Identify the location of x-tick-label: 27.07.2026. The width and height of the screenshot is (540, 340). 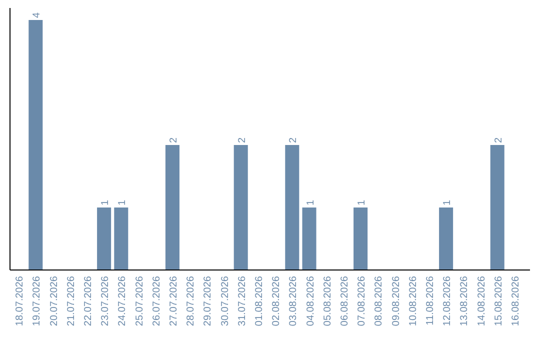
(174, 301).